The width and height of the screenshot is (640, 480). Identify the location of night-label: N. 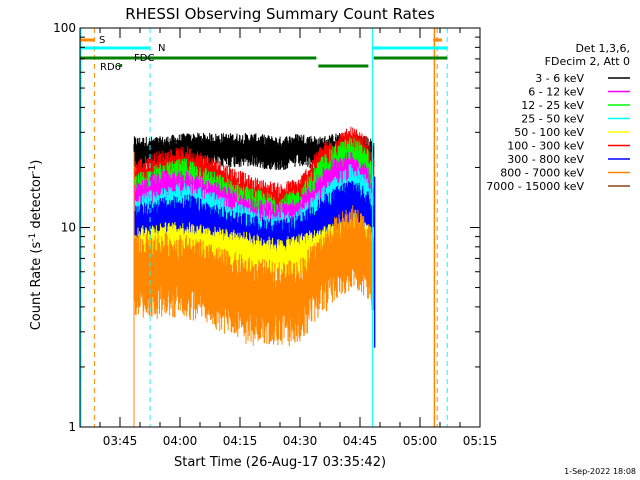
(161, 48).